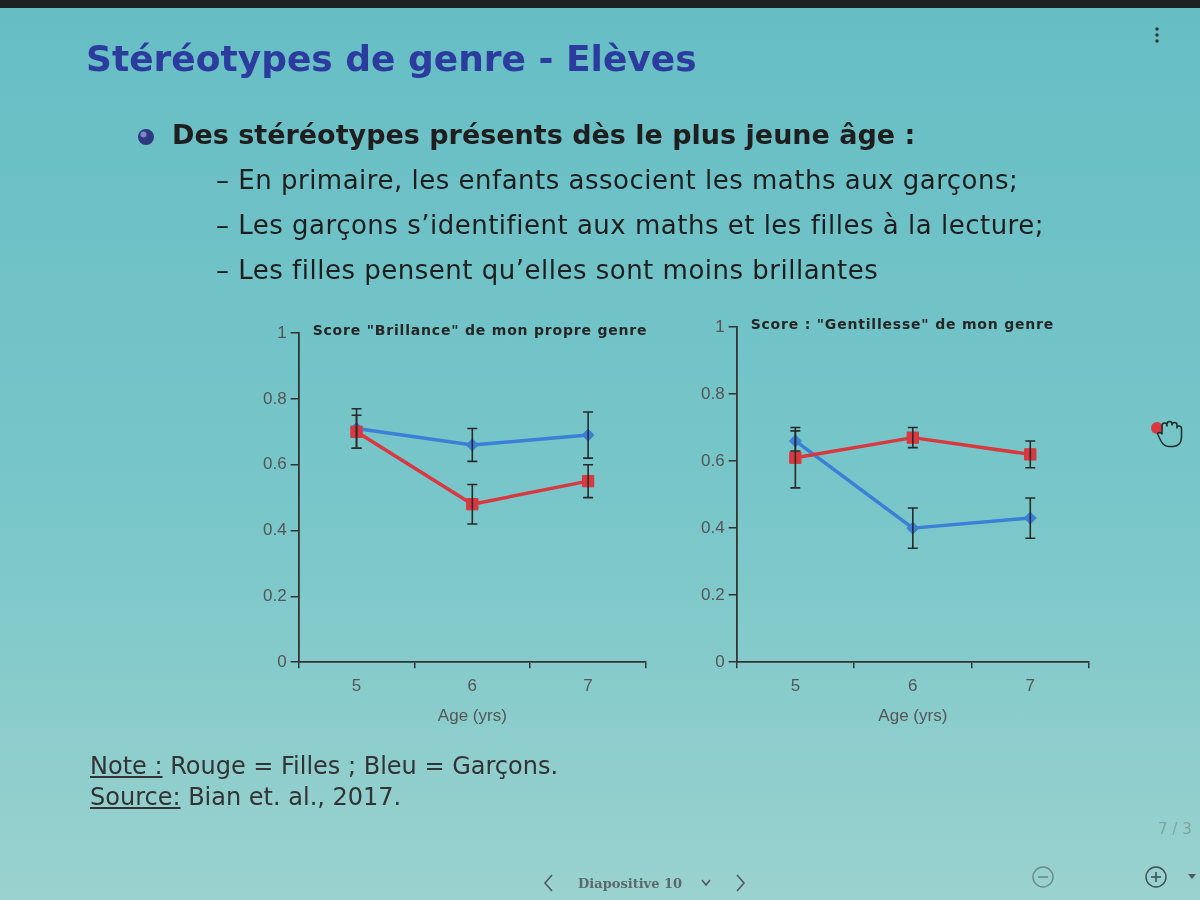  I want to click on text: – En primaire, les enfants associent les maths aux garçons;, so click(617, 180).